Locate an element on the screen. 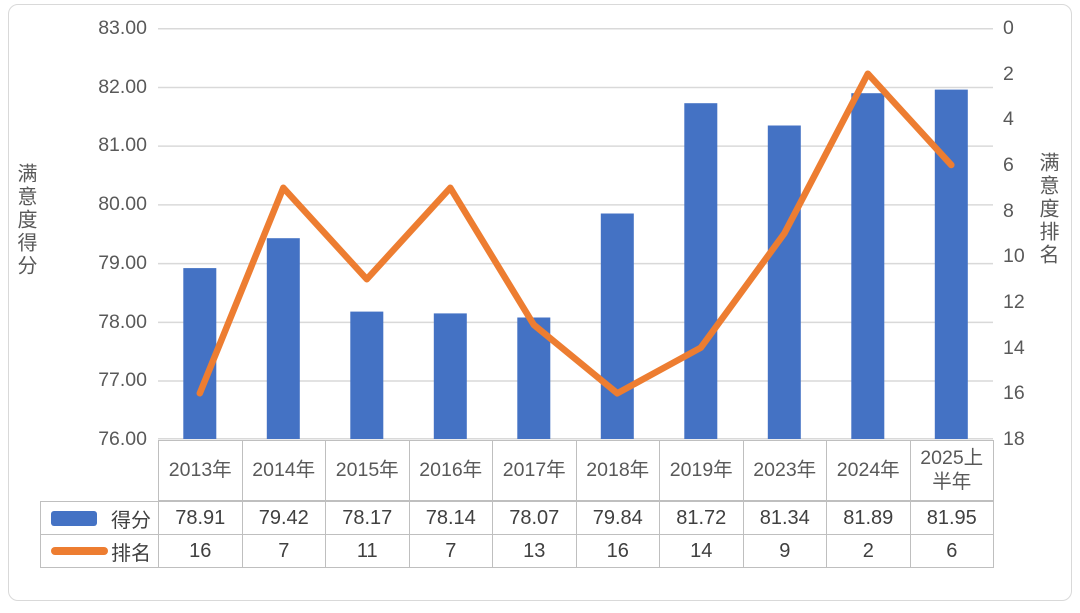 The image size is (1080, 613). rank-row: 排名 16 7 11 7 13 16 14 9 2 6 is located at coordinates (517, 551).